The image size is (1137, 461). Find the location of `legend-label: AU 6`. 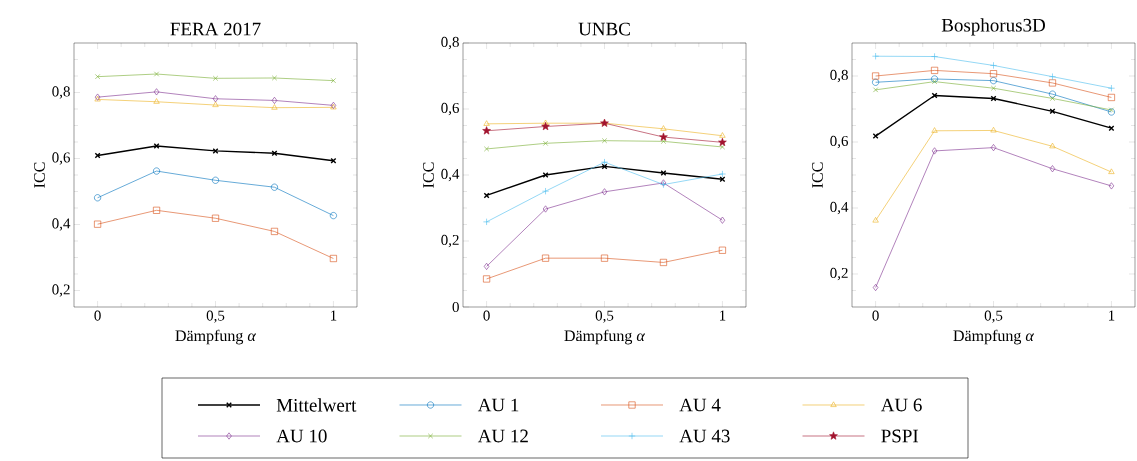

legend-label: AU 6 is located at coordinates (901, 405).